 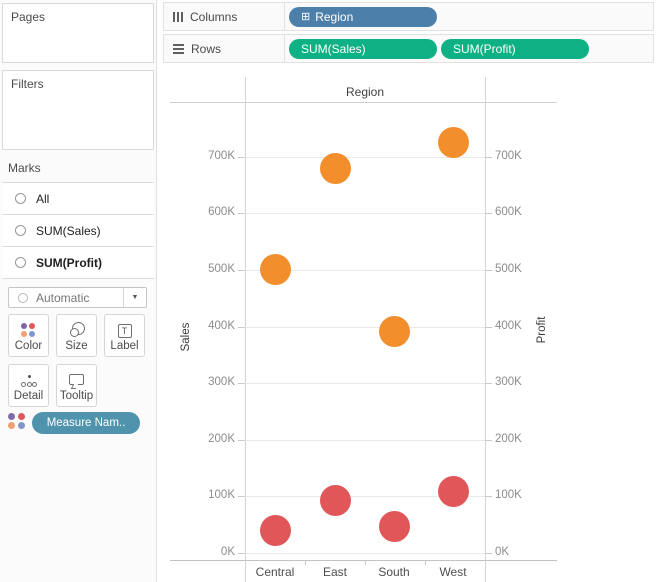 What do you see at coordinates (78, 110) in the screenshot?
I see `filters-shelf: Filters` at bounding box center [78, 110].